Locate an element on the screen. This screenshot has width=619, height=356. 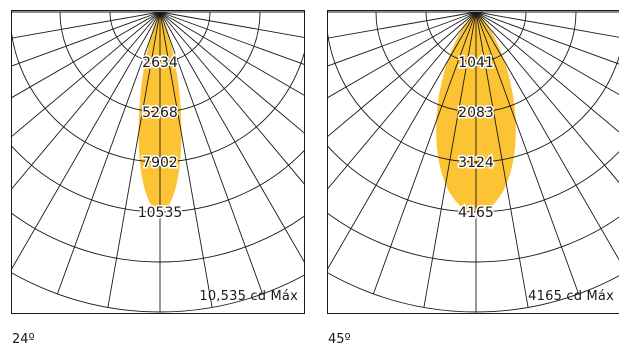
max-candela-label: 4165 cd Máx is located at coordinates (571, 296).